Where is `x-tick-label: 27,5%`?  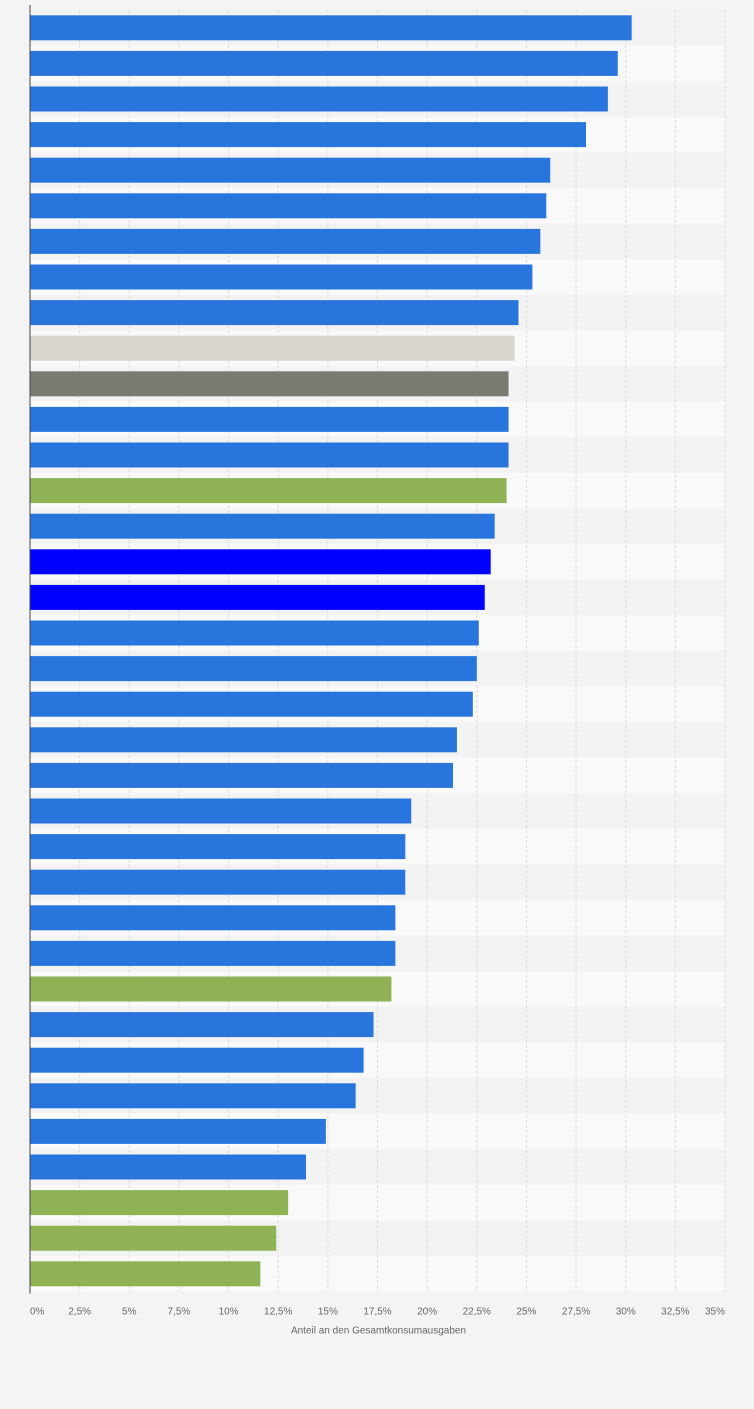 x-tick-label: 27,5% is located at coordinates (576, 1312).